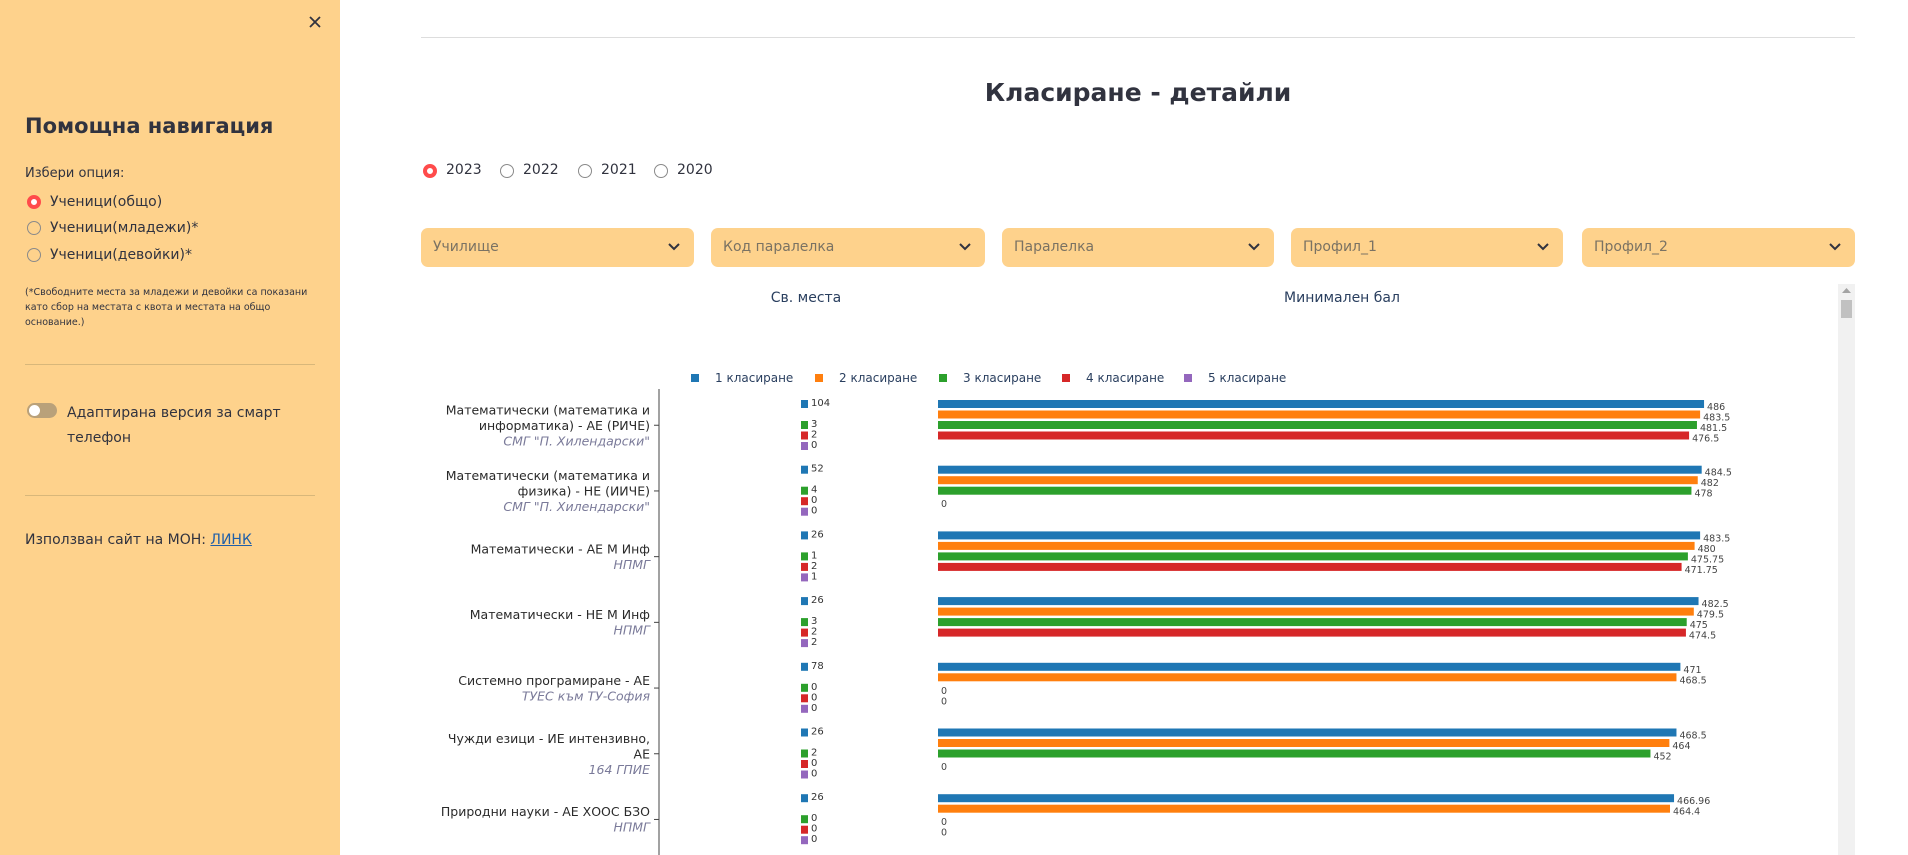 This screenshot has width=1908, height=855. I want to click on toggle, so click(42, 410).